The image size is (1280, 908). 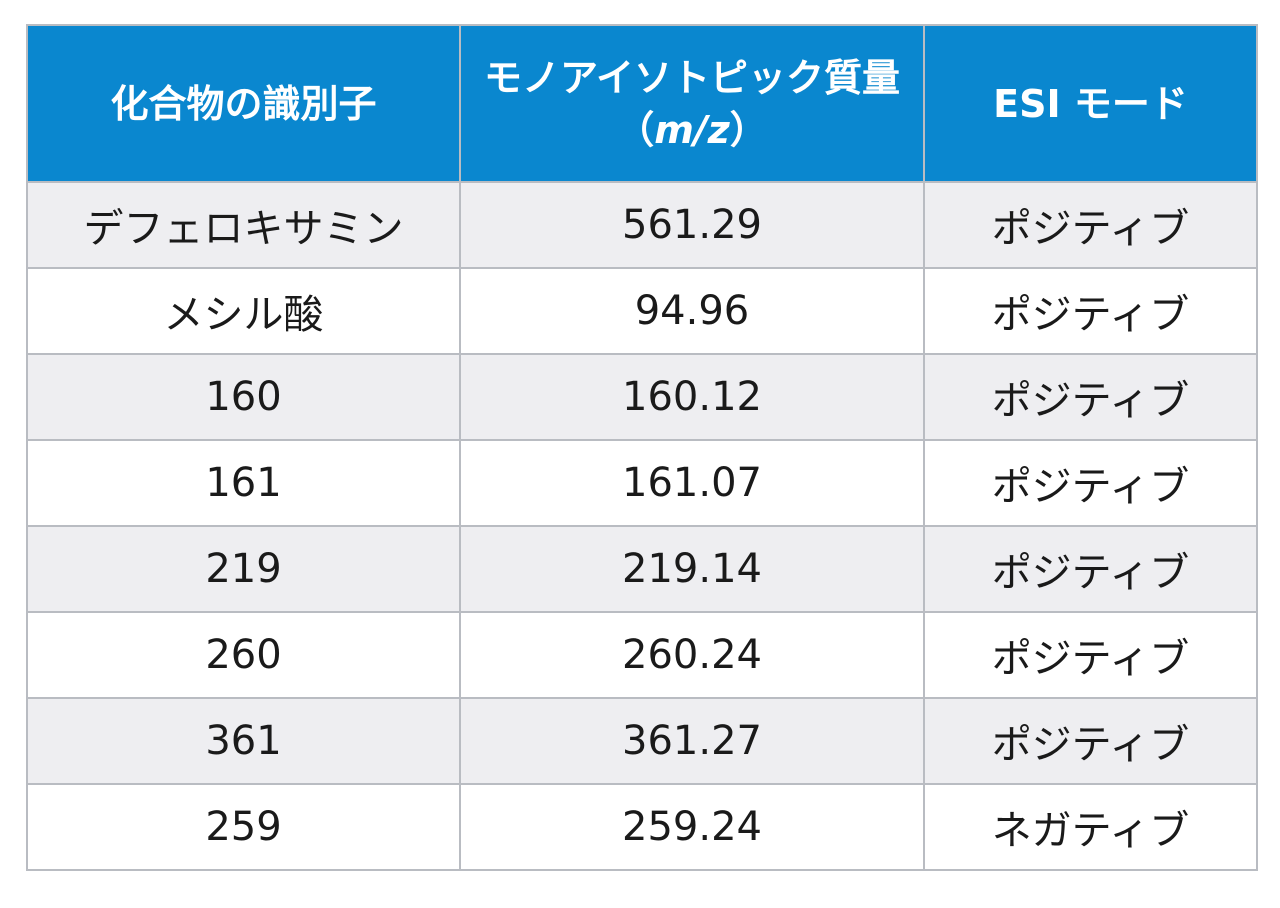 What do you see at coordinates (692, 311) in the screenshot?
I see `cell-mass: 94.96` at bounding box center [692, 311].